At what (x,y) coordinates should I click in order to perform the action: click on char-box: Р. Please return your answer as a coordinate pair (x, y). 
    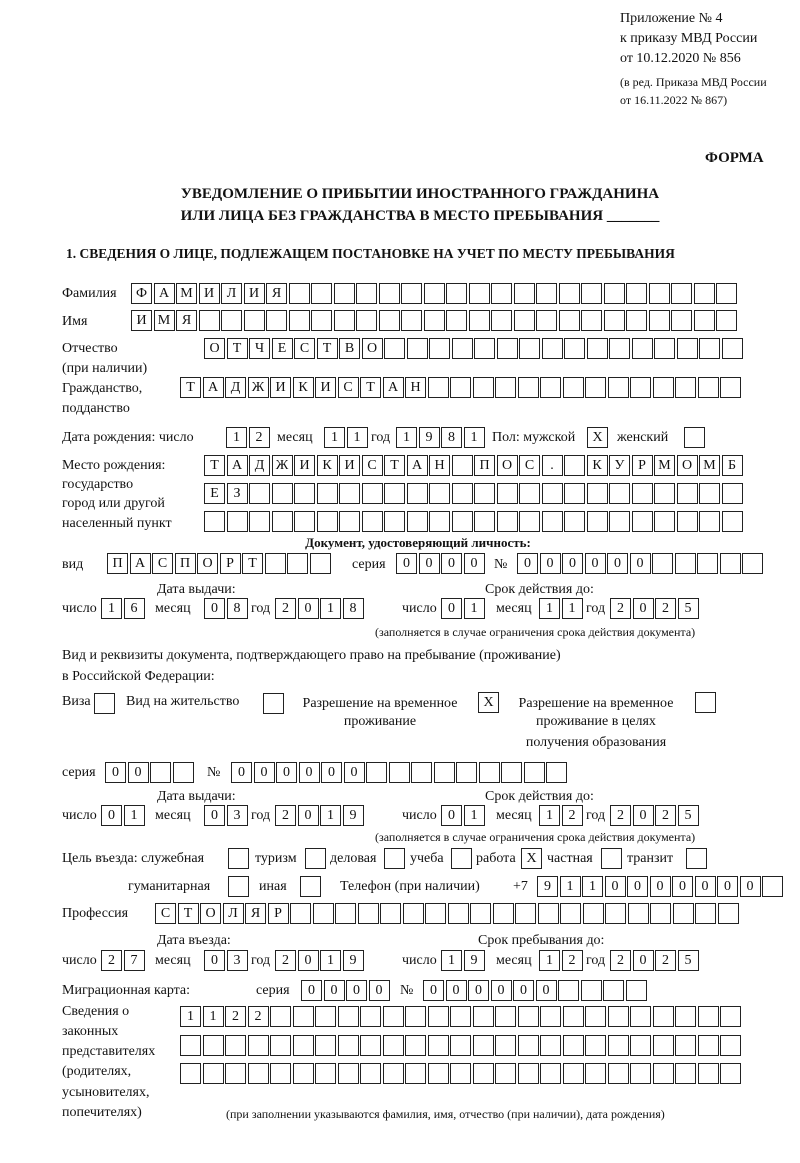
    Looking at the image, I should click on (278, 913).